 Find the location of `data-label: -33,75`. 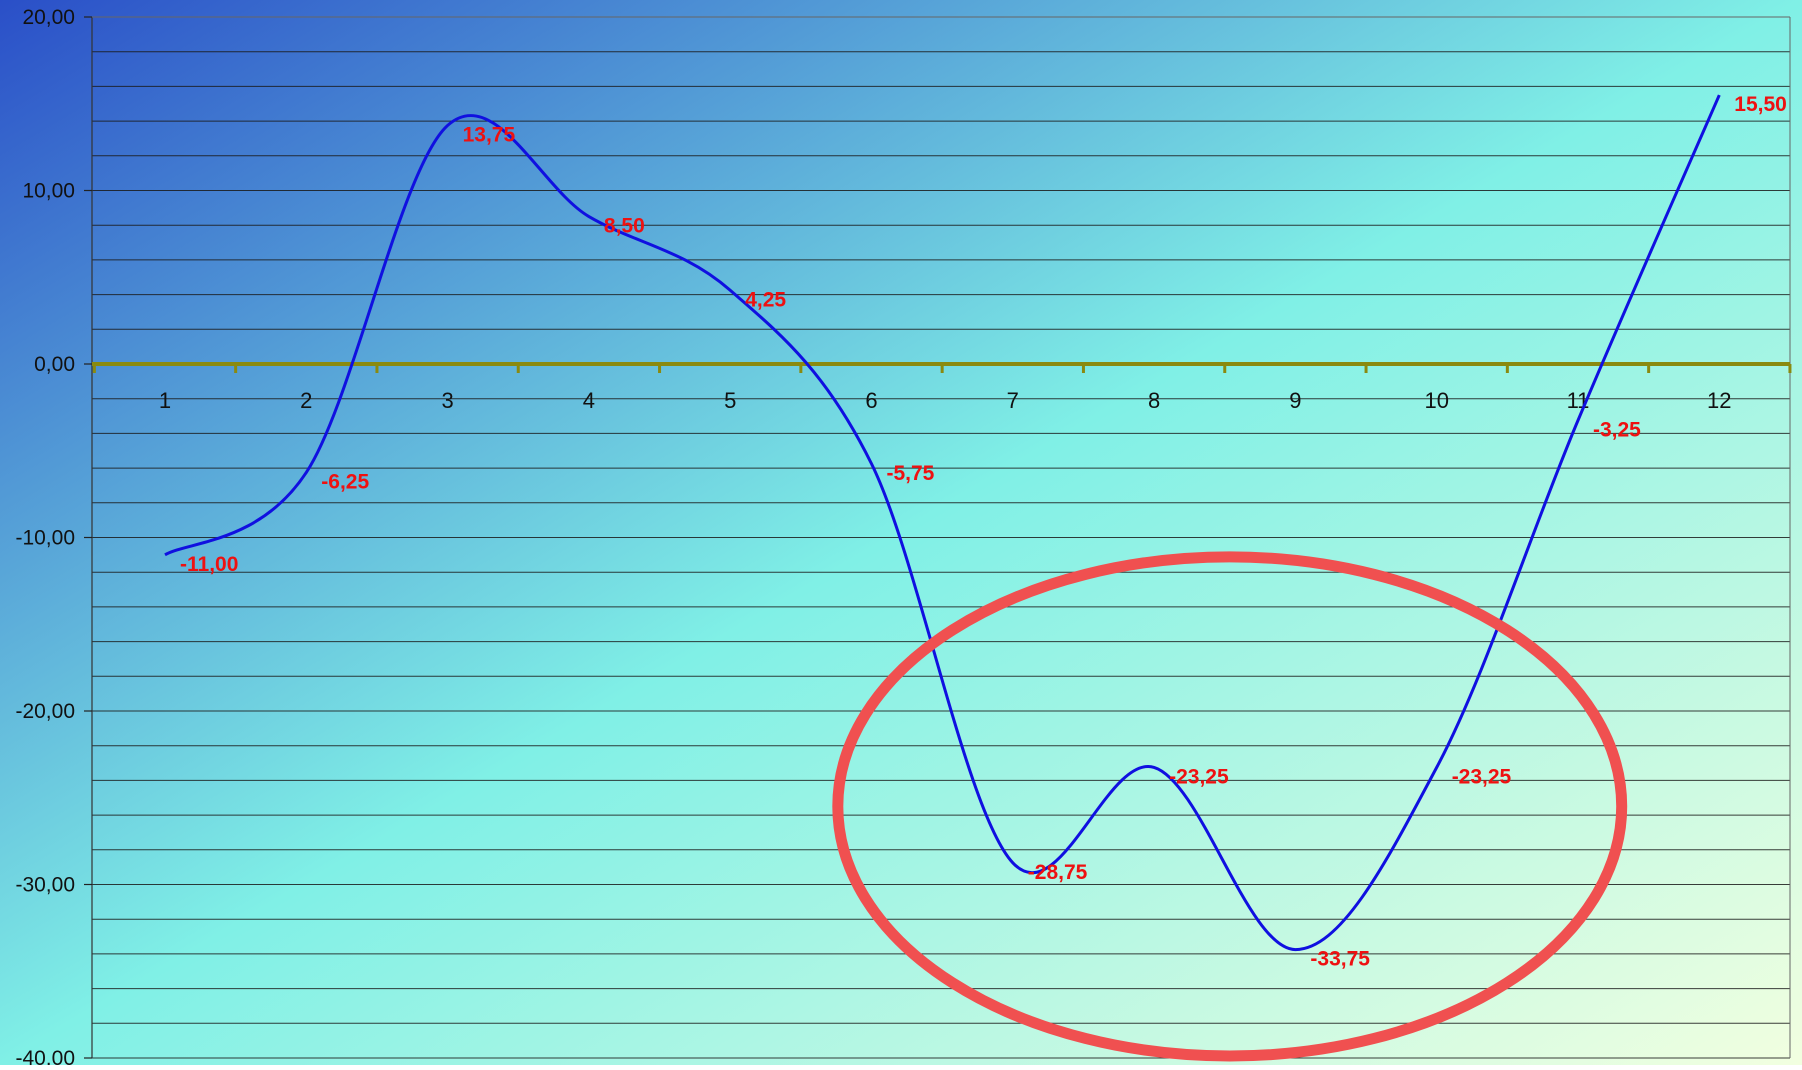

data-label: -33,75 is located at coordinates (1340, 959).